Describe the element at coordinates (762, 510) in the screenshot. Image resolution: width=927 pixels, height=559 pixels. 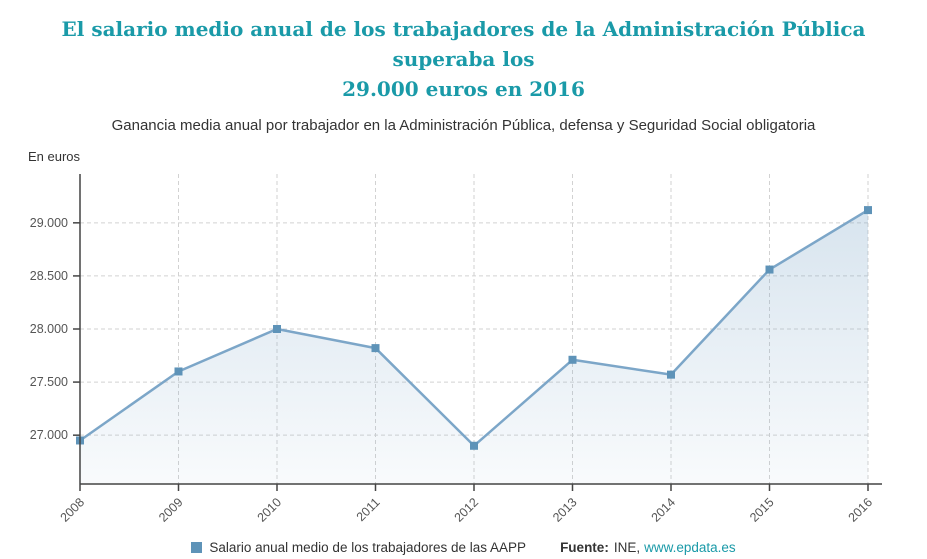
I see `x-tick-label: 2015` at that location.